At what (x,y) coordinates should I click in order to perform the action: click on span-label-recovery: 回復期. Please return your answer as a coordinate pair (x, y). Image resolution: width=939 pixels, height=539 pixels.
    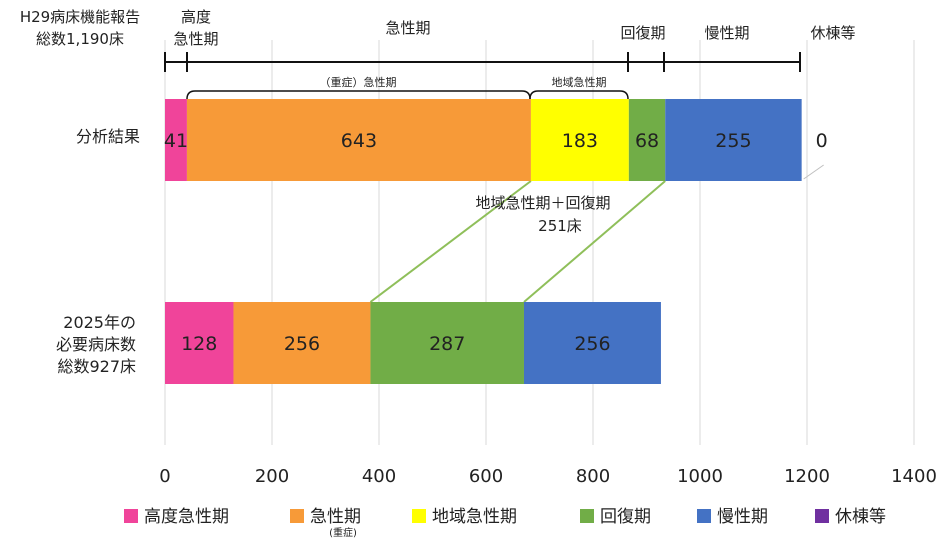
    Looking at the image, I should click on (642, 33).